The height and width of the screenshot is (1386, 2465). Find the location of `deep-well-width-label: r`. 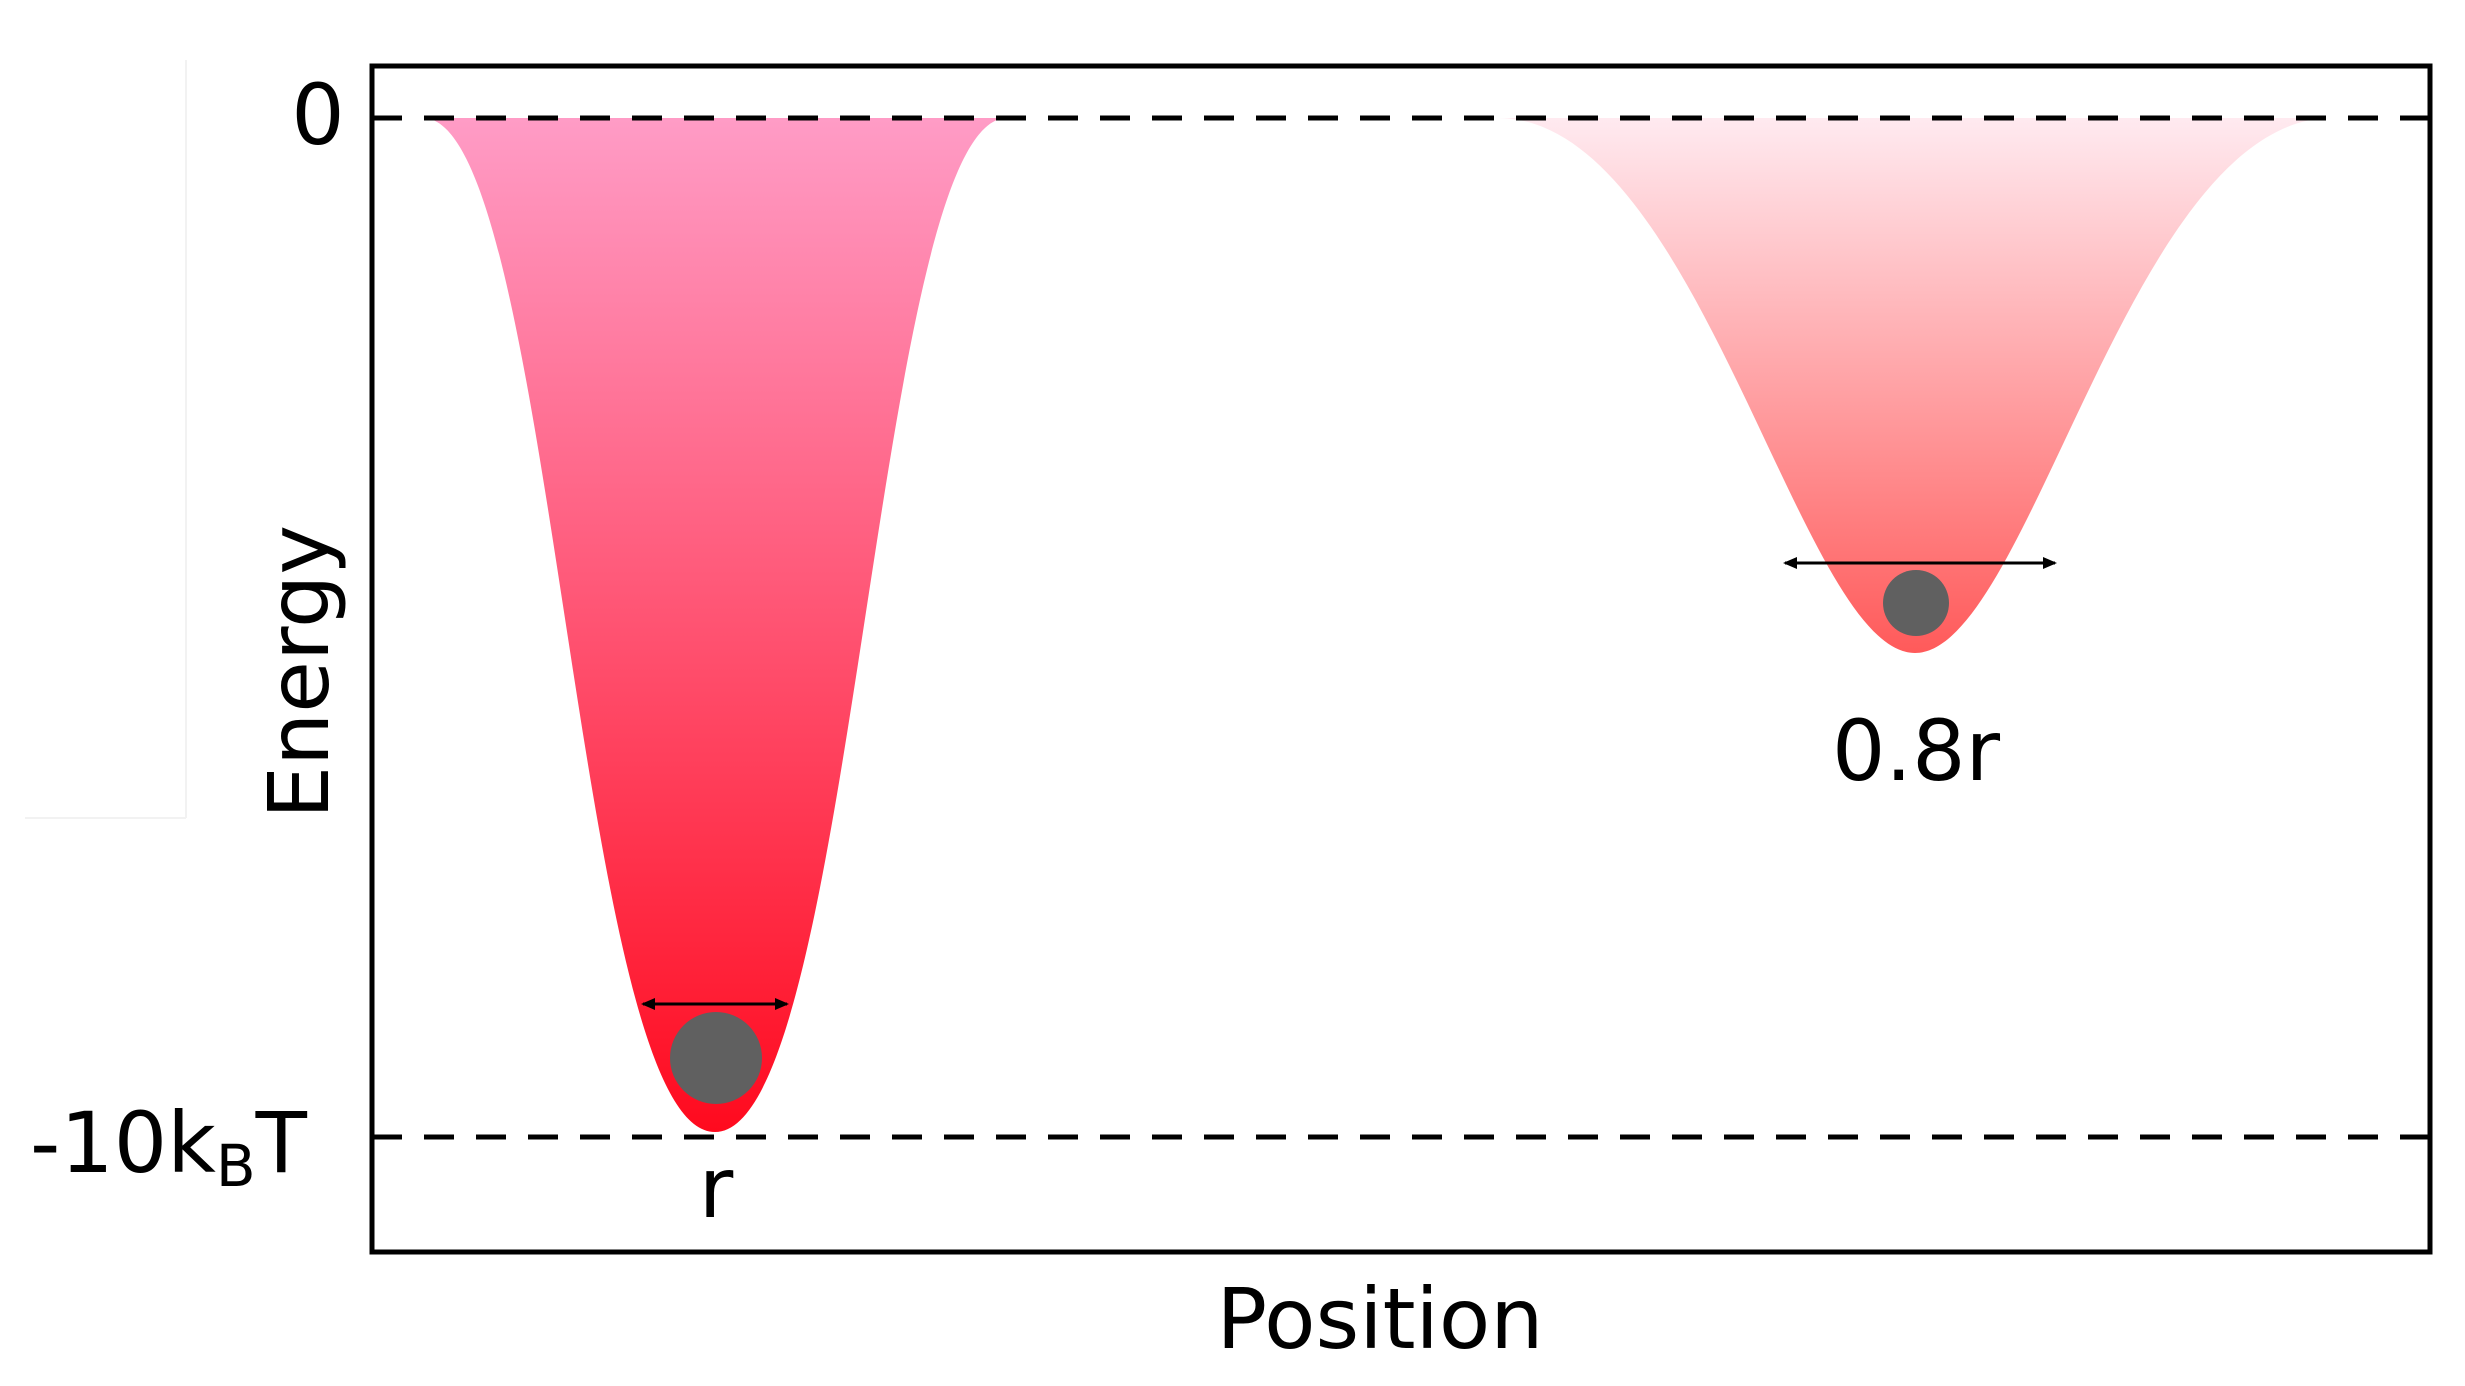

deep-well-width-label: r is located at coordinates (716, 1188).